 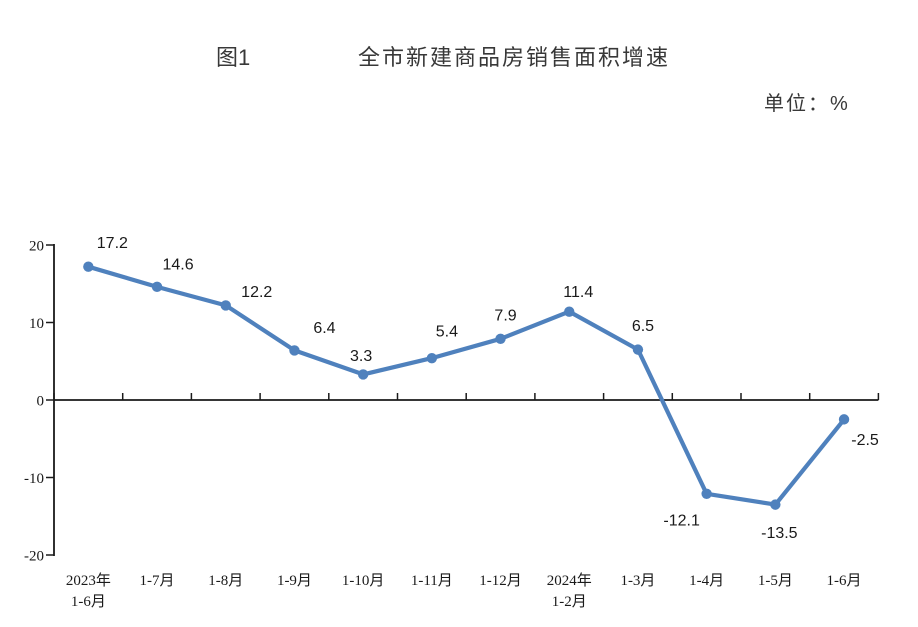 What do you see at coordinates (324, 328) in the screenshot?
I see `data-label: 6.4` at bounding box center [324, 328].